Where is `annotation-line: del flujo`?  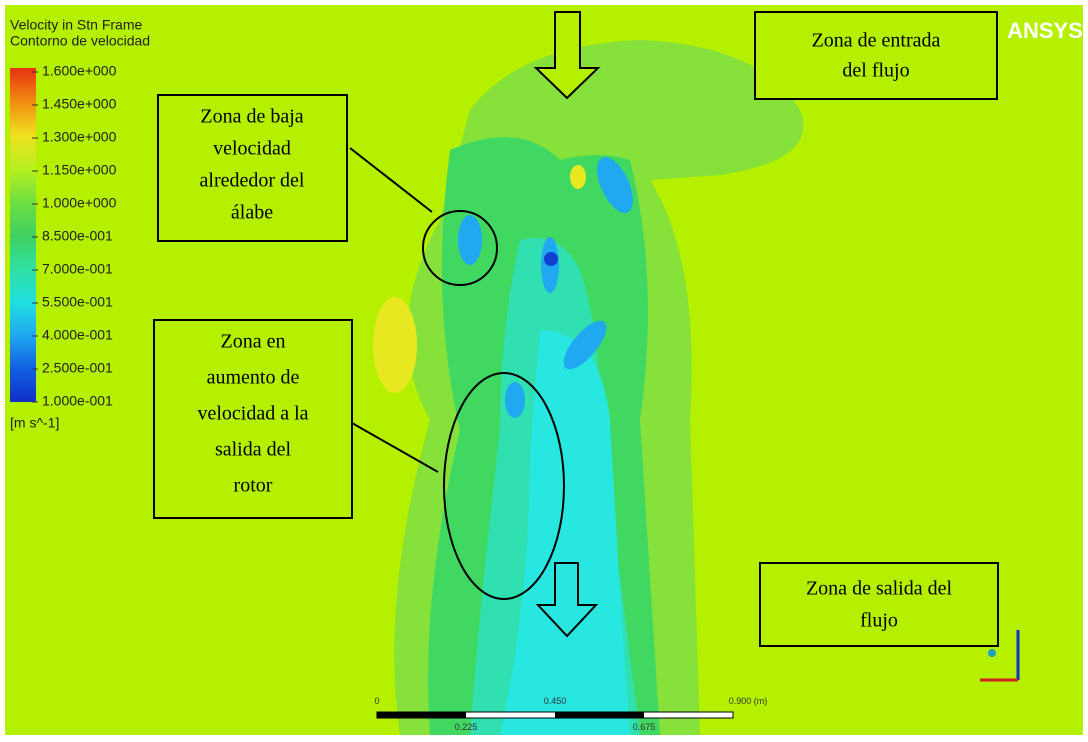 annotation-line: del flujo is located at coordinates (875, 71).